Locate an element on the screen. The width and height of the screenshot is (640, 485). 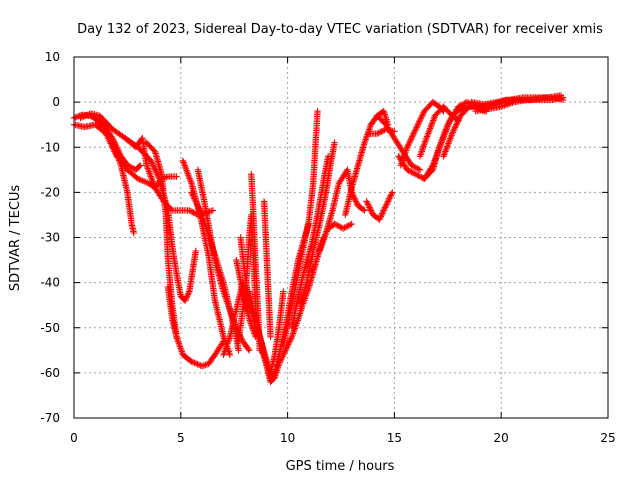
y-tick-label: -60 is located at coordinates (50, 373).